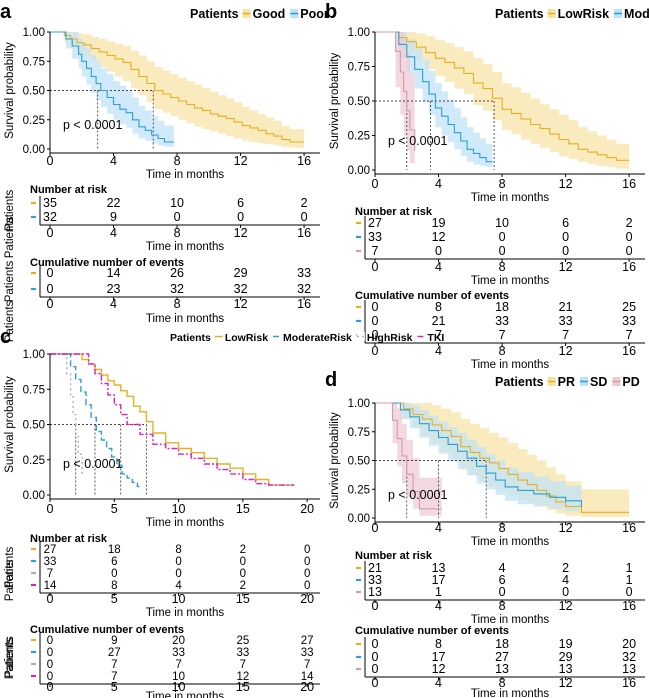 The width and height of the screenshot is (649, 698). Describe the element at coordinates (479, 454) in the screenshot. I see `survival-curve-sd` at that location.